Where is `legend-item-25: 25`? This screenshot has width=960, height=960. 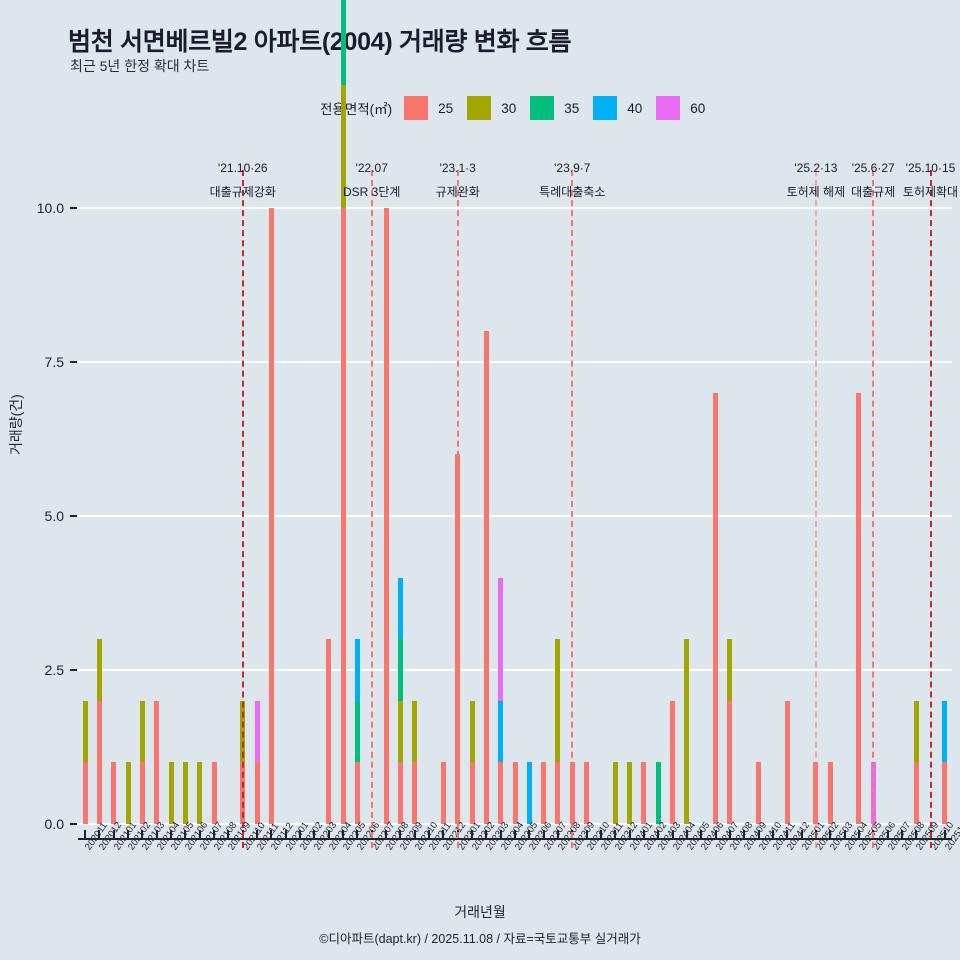 legend-item-25: 25 is located at coordinates (428, 108).